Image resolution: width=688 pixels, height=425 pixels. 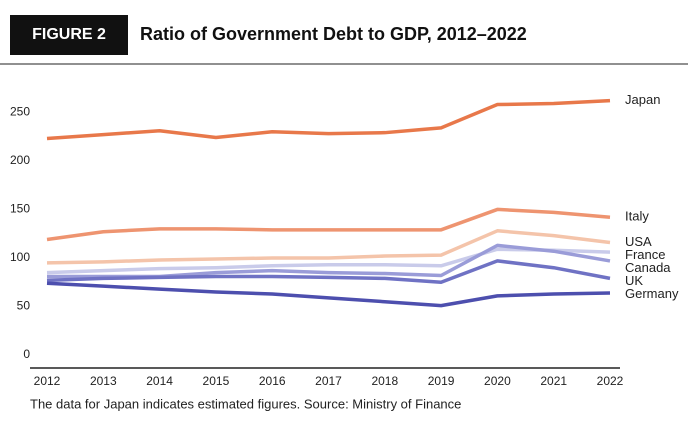 What do you see at coordinates (642, 99) in the screenshot?
I see `legend-label: Japan` at bounding box center [642, 99].